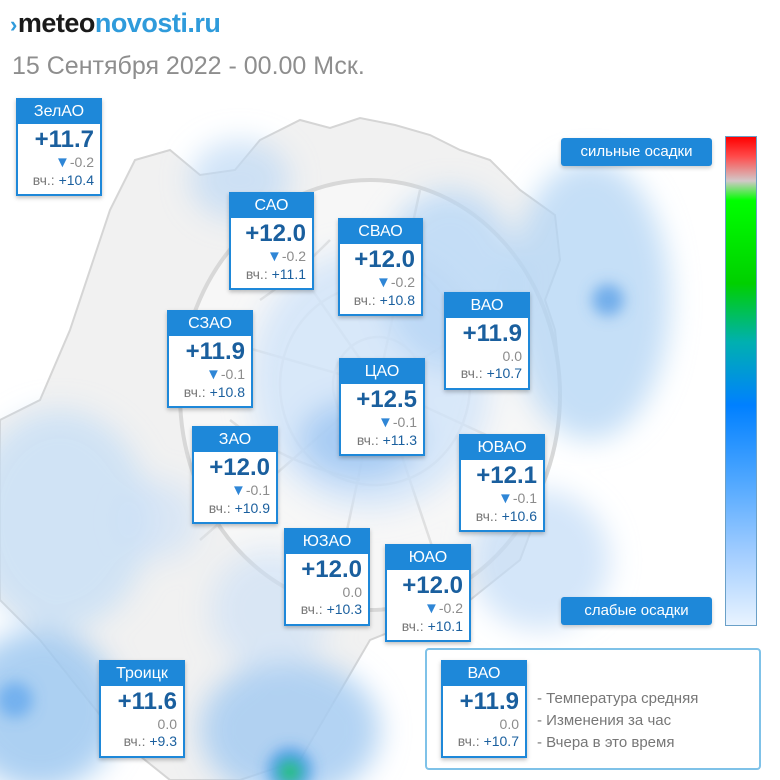 This screenshot has height=780, width=780. I want to click on site-logo: ›meteonovosti.ru, so click(115, 23).